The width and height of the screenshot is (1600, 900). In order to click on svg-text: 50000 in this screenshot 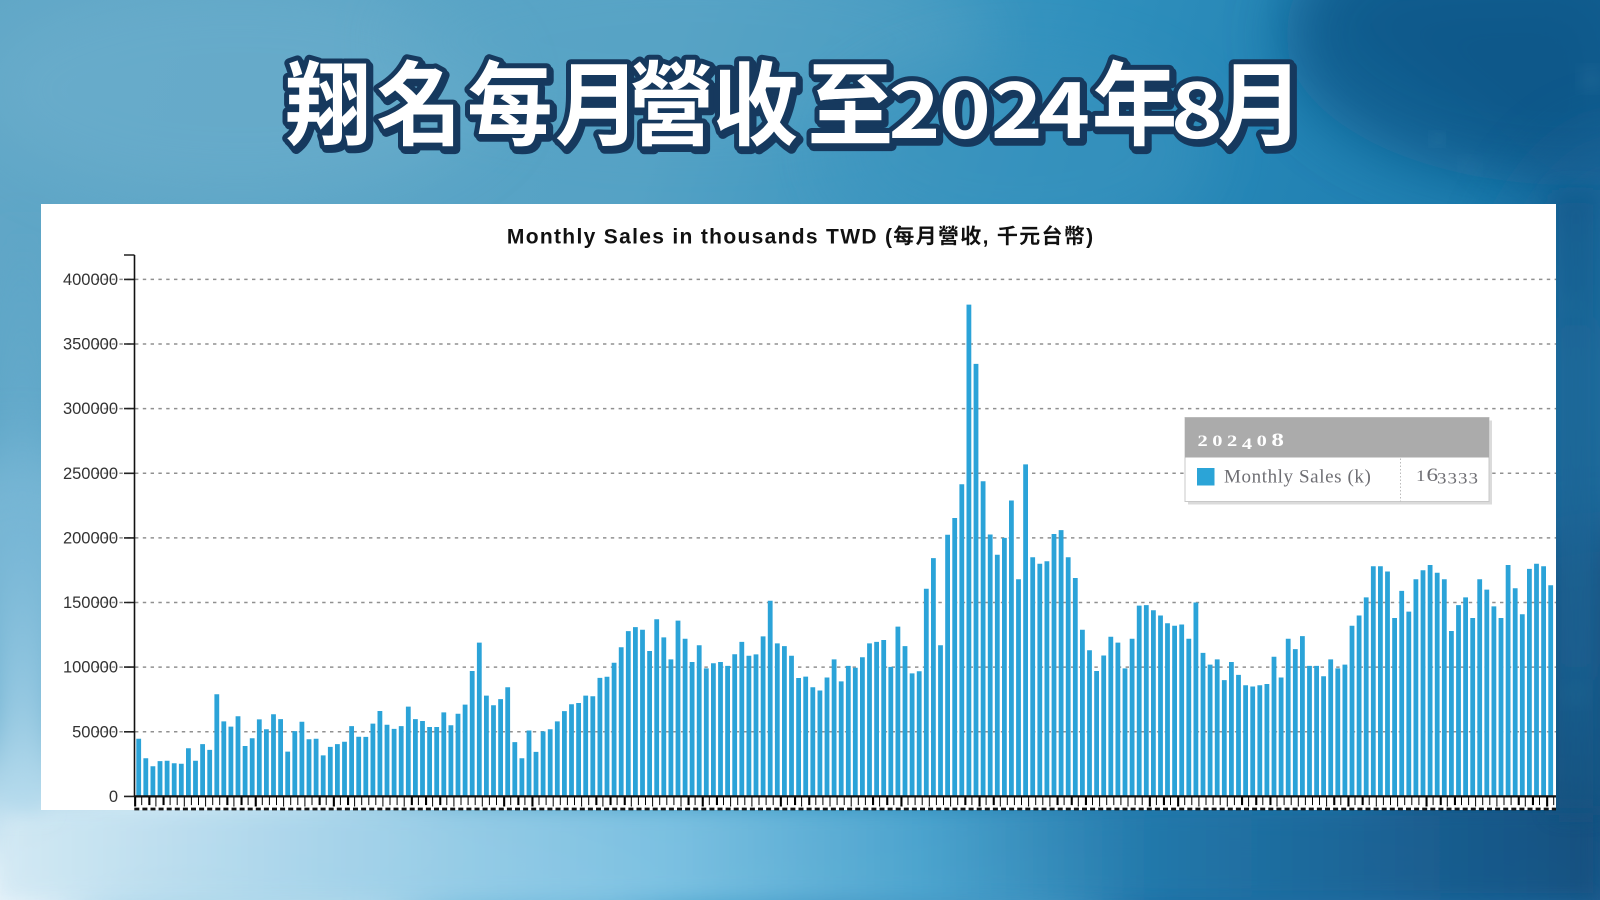, I will do `click(95, 732)`.